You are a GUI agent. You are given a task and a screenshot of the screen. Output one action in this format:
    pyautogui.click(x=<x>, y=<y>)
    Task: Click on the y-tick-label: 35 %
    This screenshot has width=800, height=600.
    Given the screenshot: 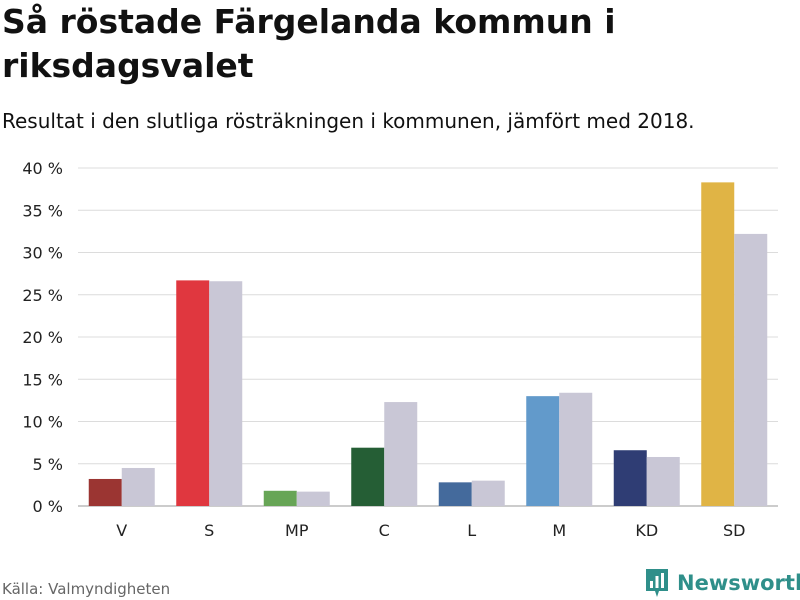 What is the action you would take?
    pyautogui.click(x=42, y=210)
    